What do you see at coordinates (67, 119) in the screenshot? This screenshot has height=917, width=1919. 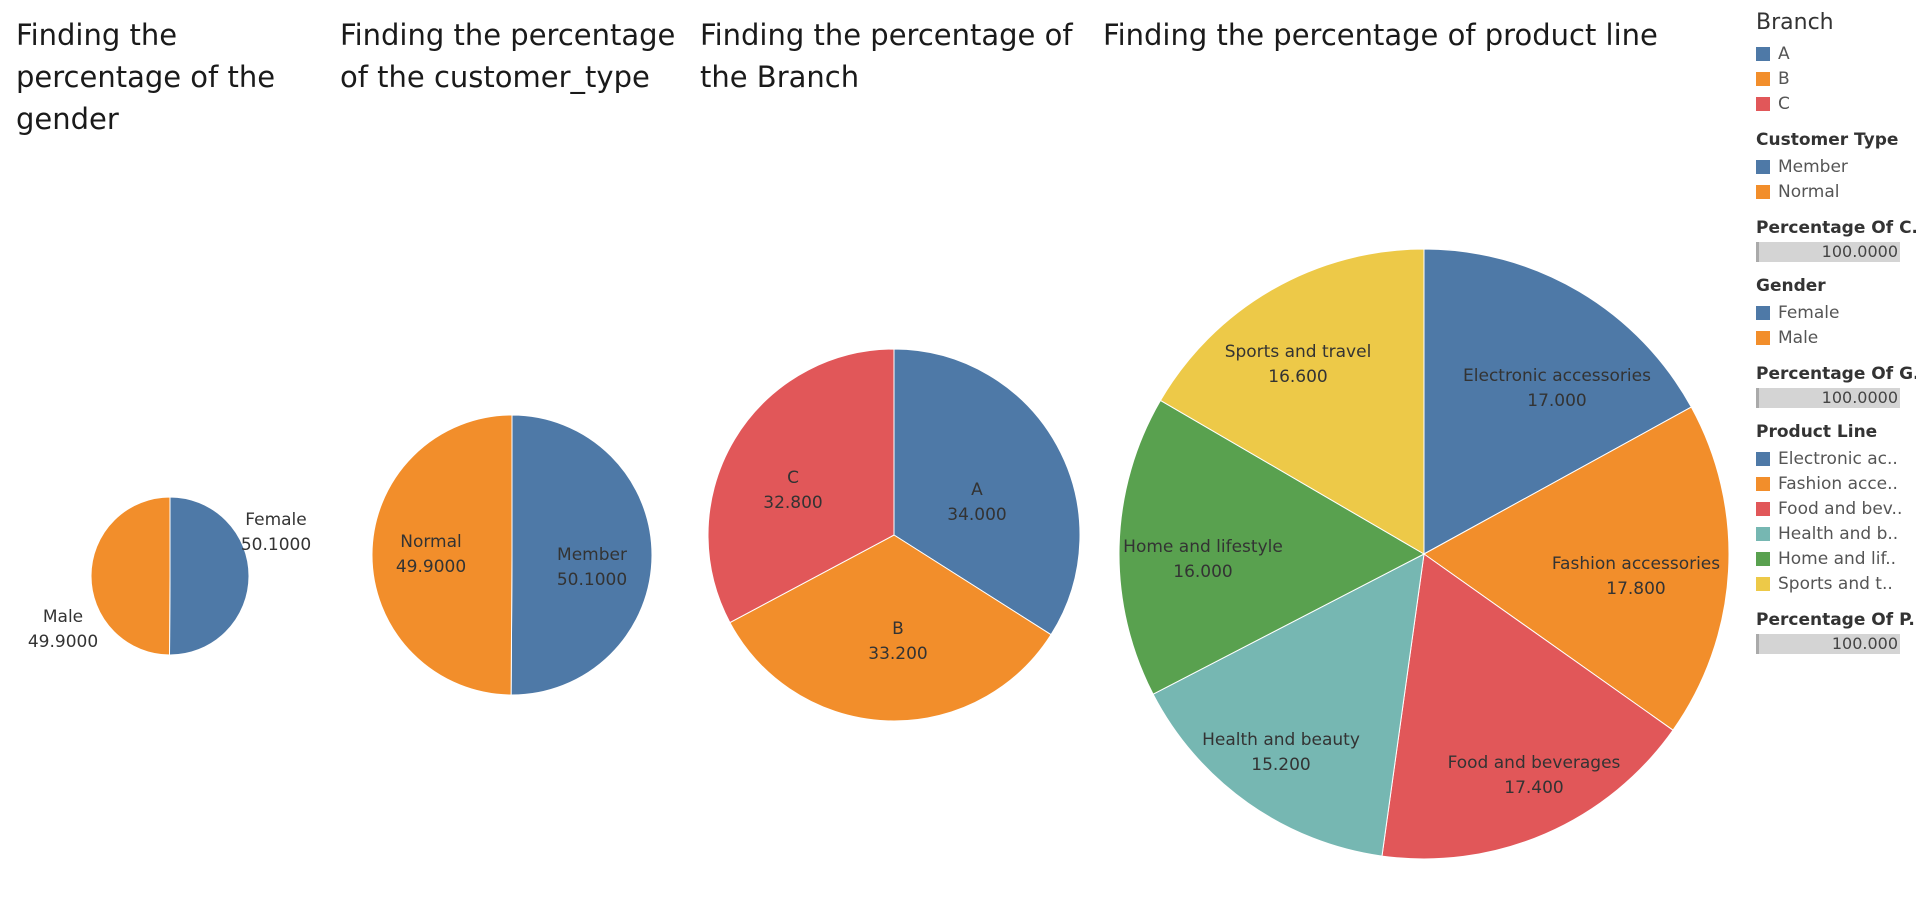 I see `gender-title-line-3: gender` at bounding box center [67, 119].